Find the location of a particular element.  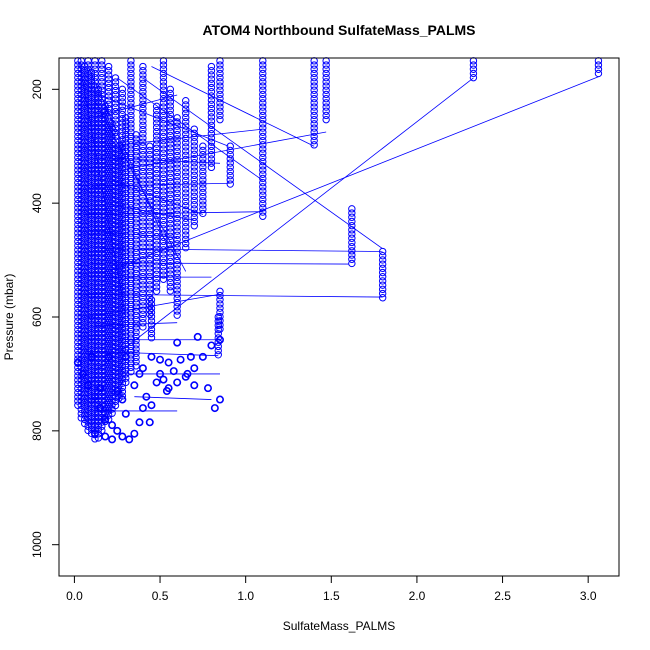

x-tick-label-3: 1.5 is located at coordinates (331, 596).